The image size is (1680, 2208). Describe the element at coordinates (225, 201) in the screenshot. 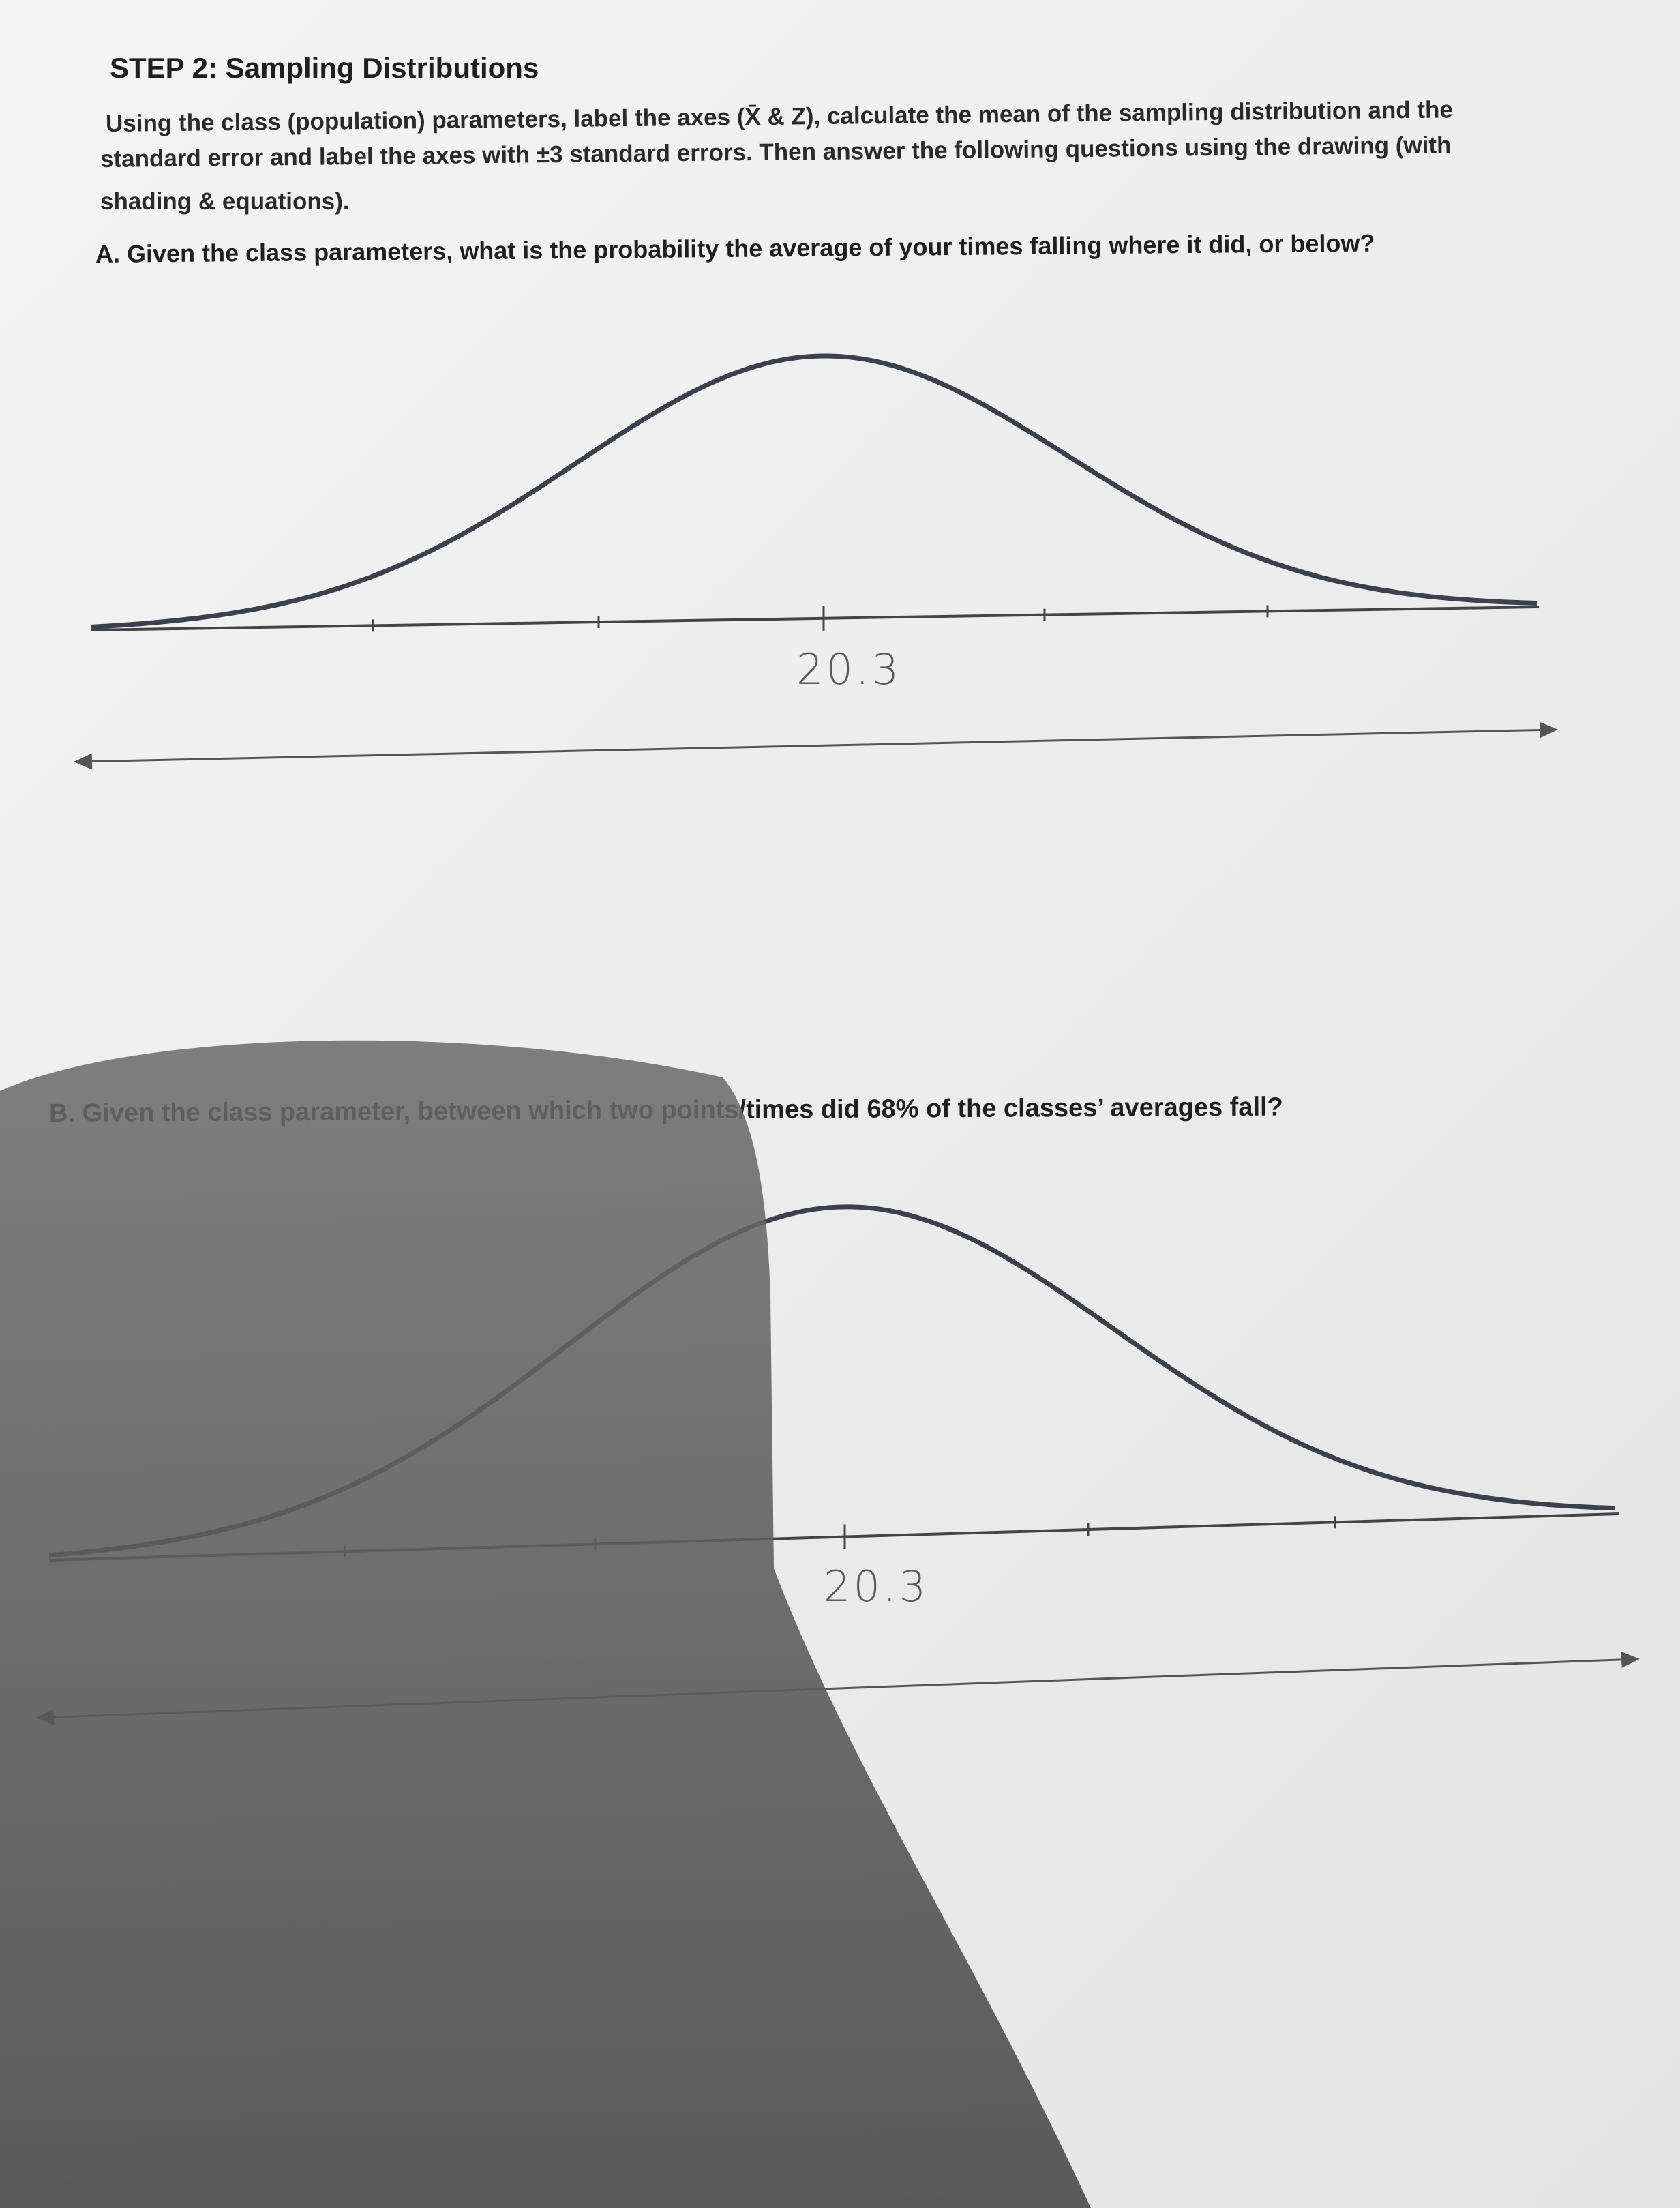

I see `instruction-line: shading & equations).` at that location.